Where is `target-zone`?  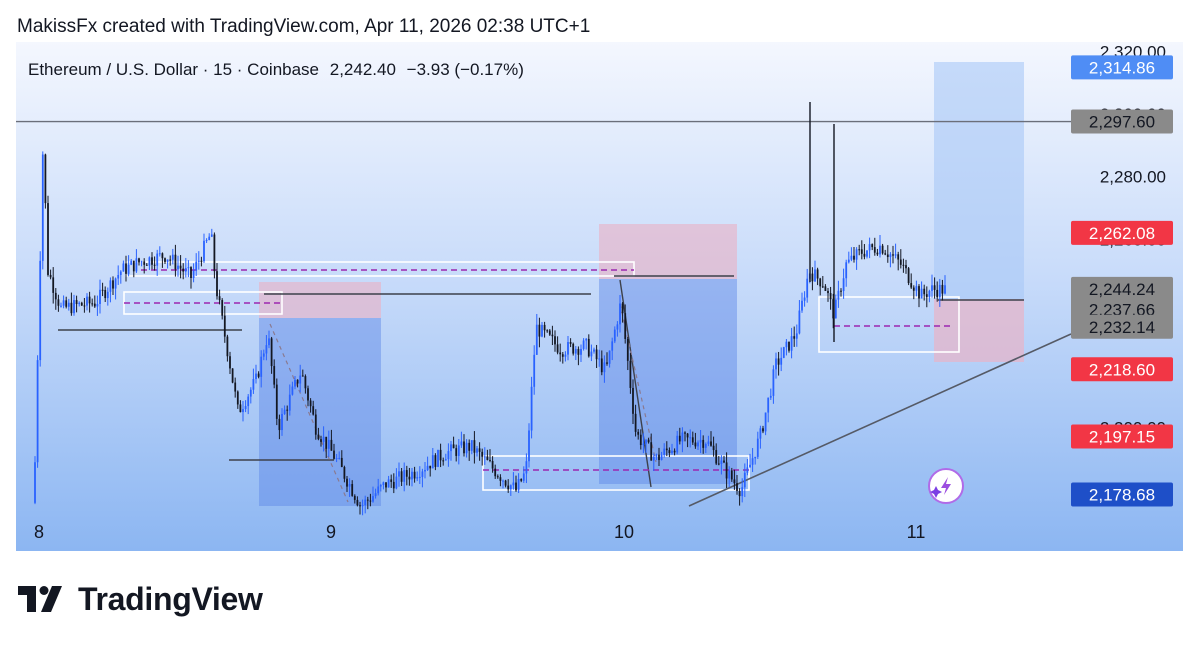
target-zone is located at coordinates (320, 412).